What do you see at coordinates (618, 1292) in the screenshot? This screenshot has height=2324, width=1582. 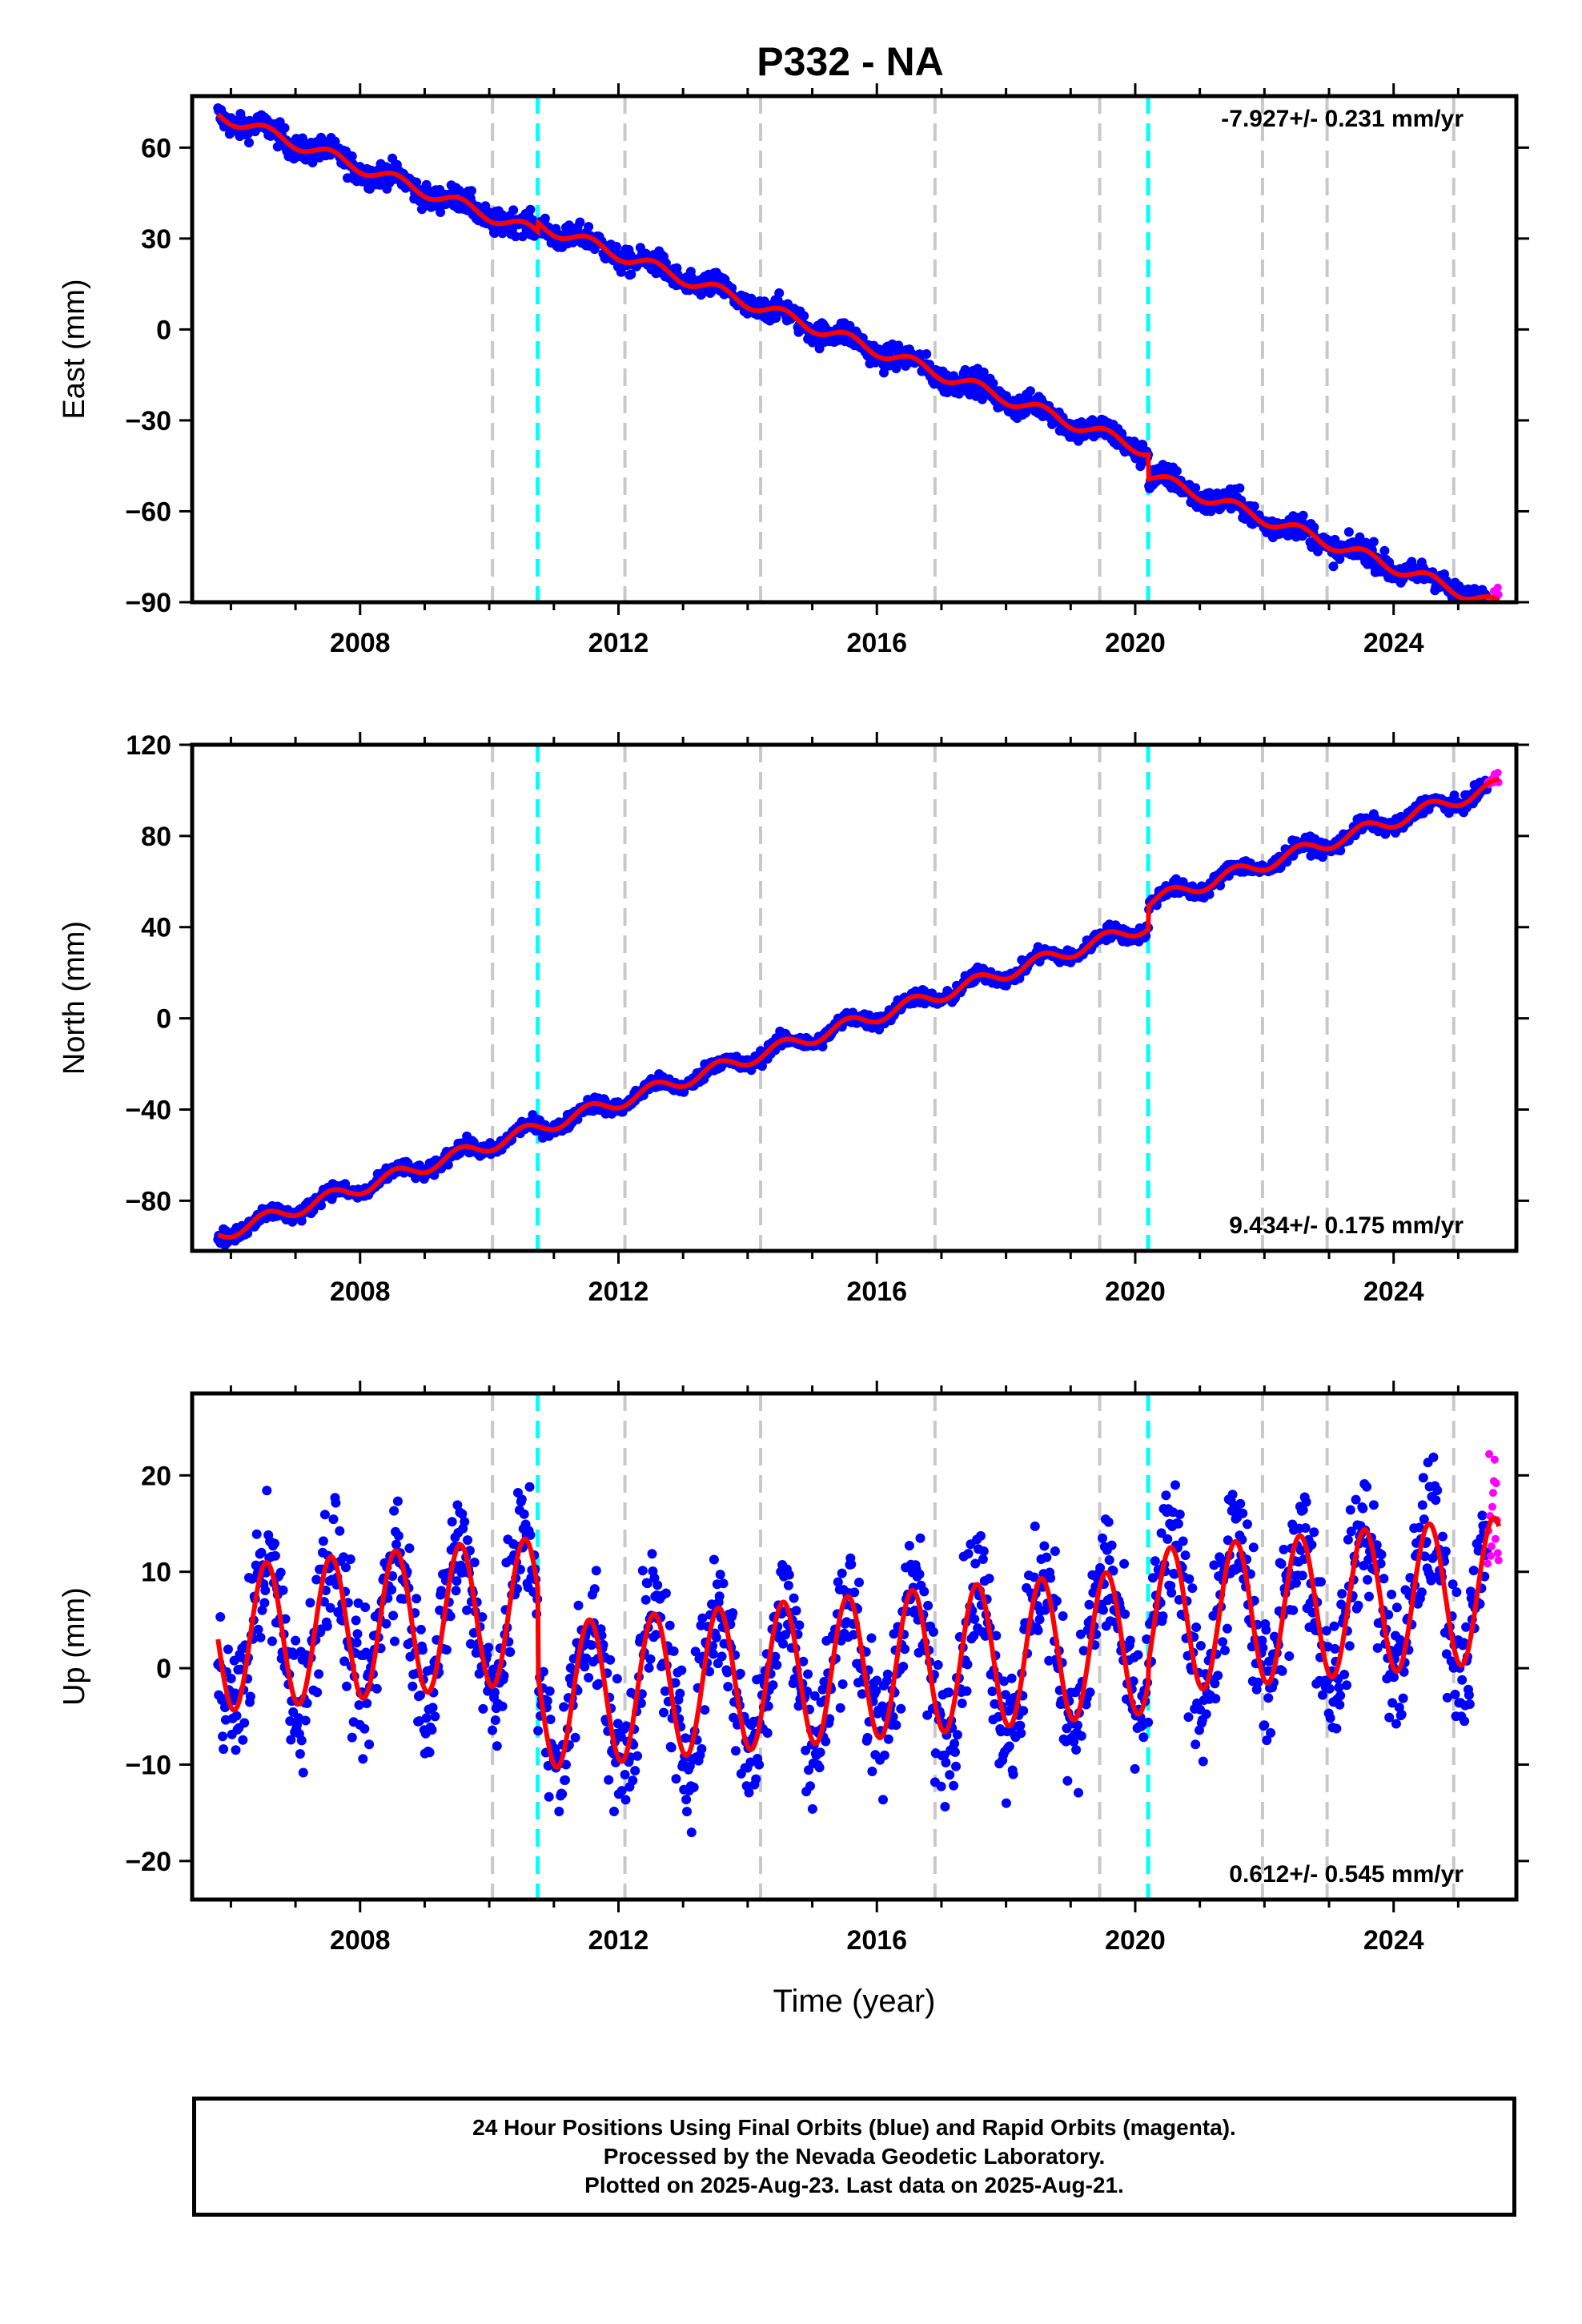 I see `x-tick-label: 2012` at bounding box center [618, 1292].